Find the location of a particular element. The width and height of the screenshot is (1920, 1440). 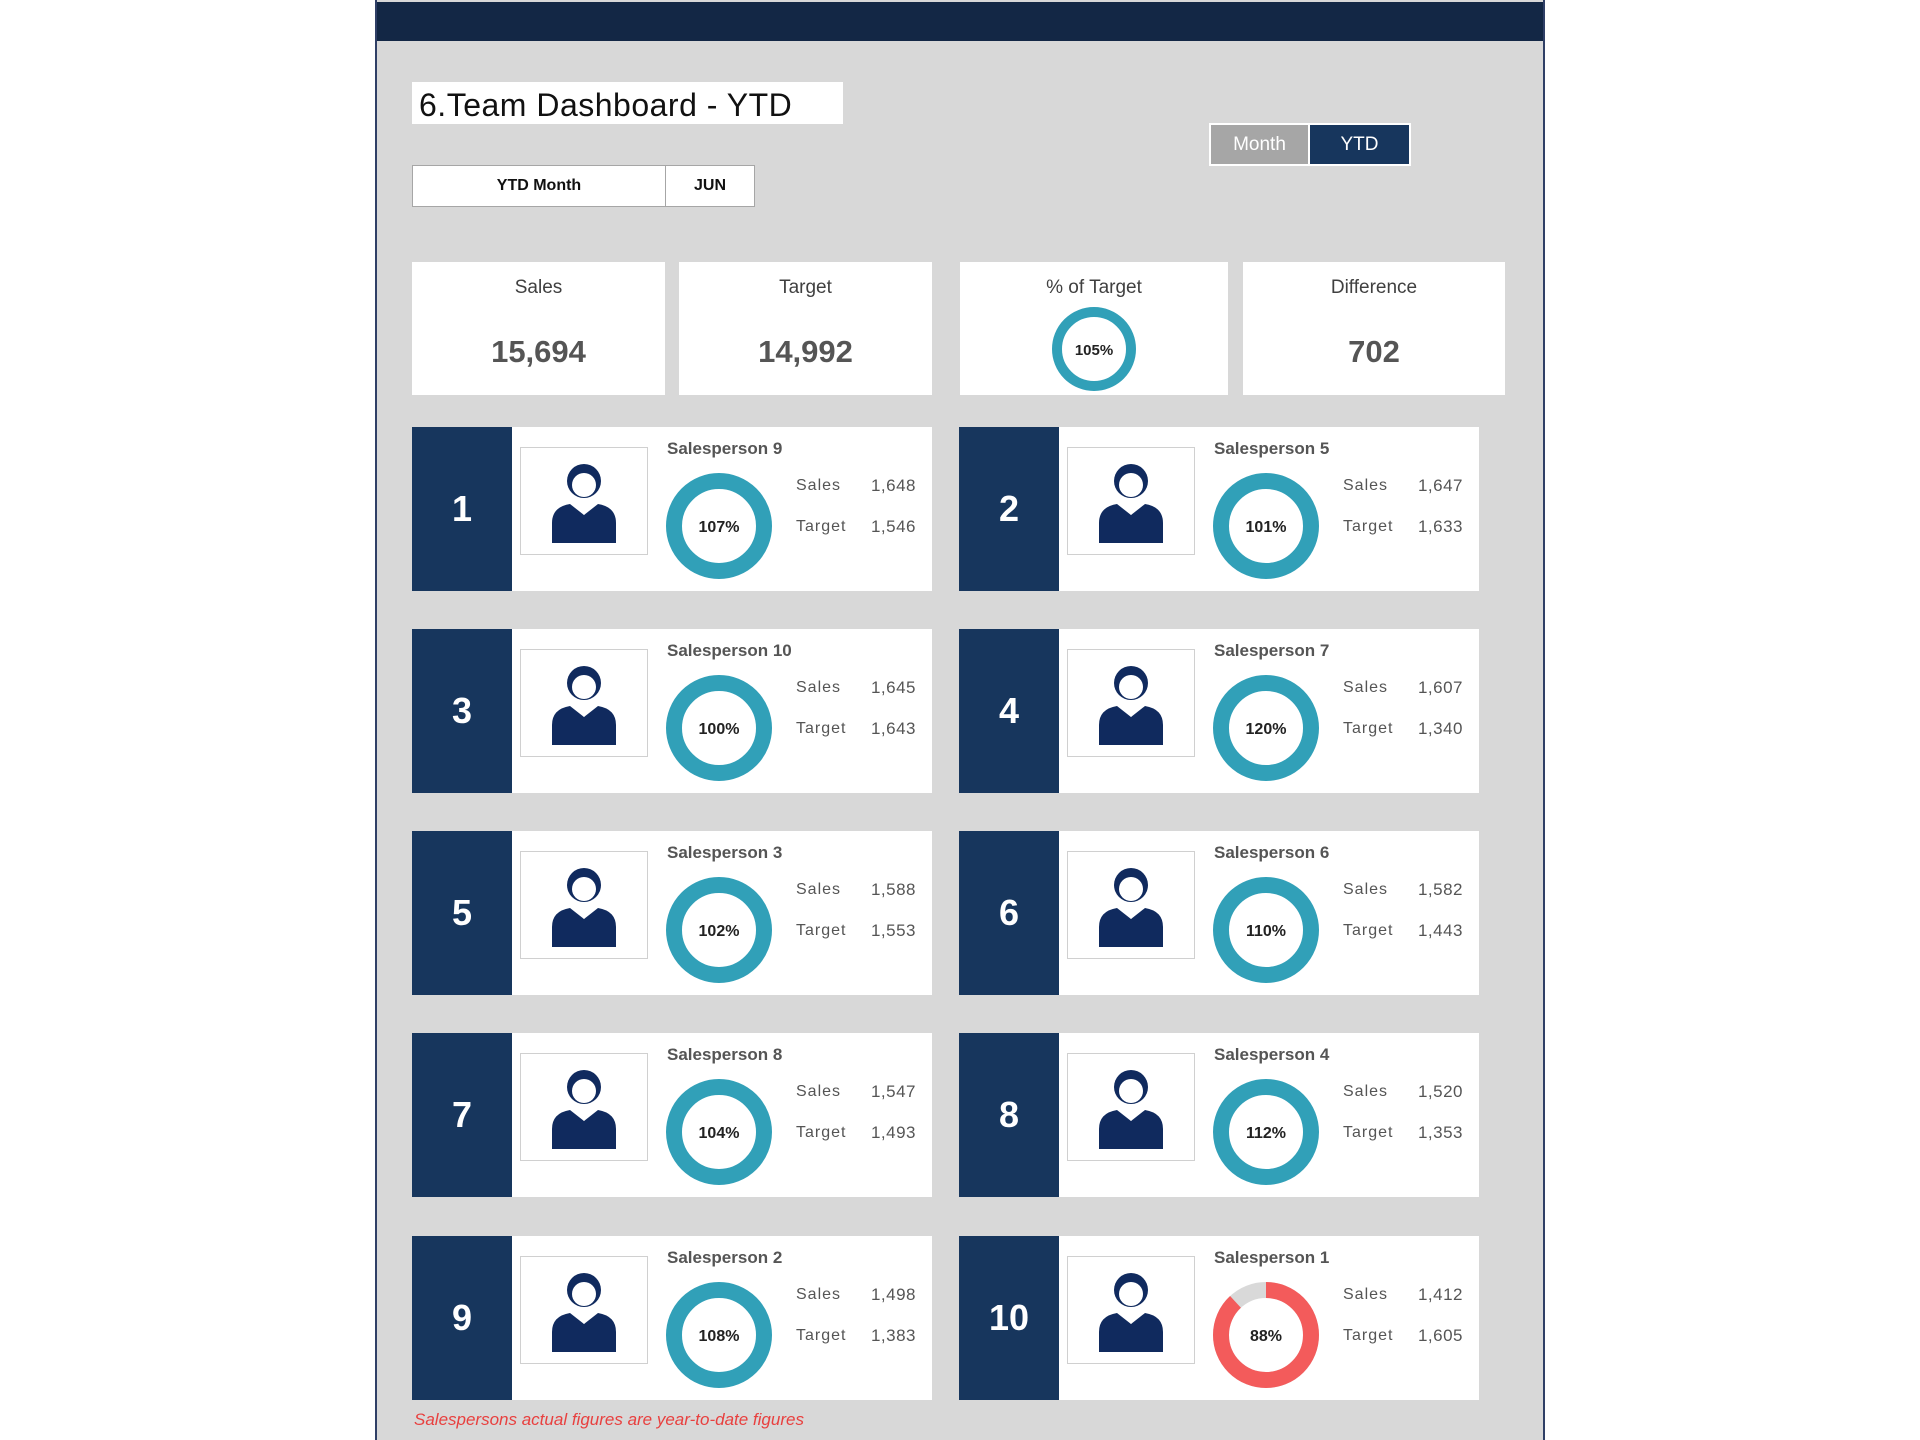

kpi-sales-value: 15,694 is located at coordinates (538, 351).